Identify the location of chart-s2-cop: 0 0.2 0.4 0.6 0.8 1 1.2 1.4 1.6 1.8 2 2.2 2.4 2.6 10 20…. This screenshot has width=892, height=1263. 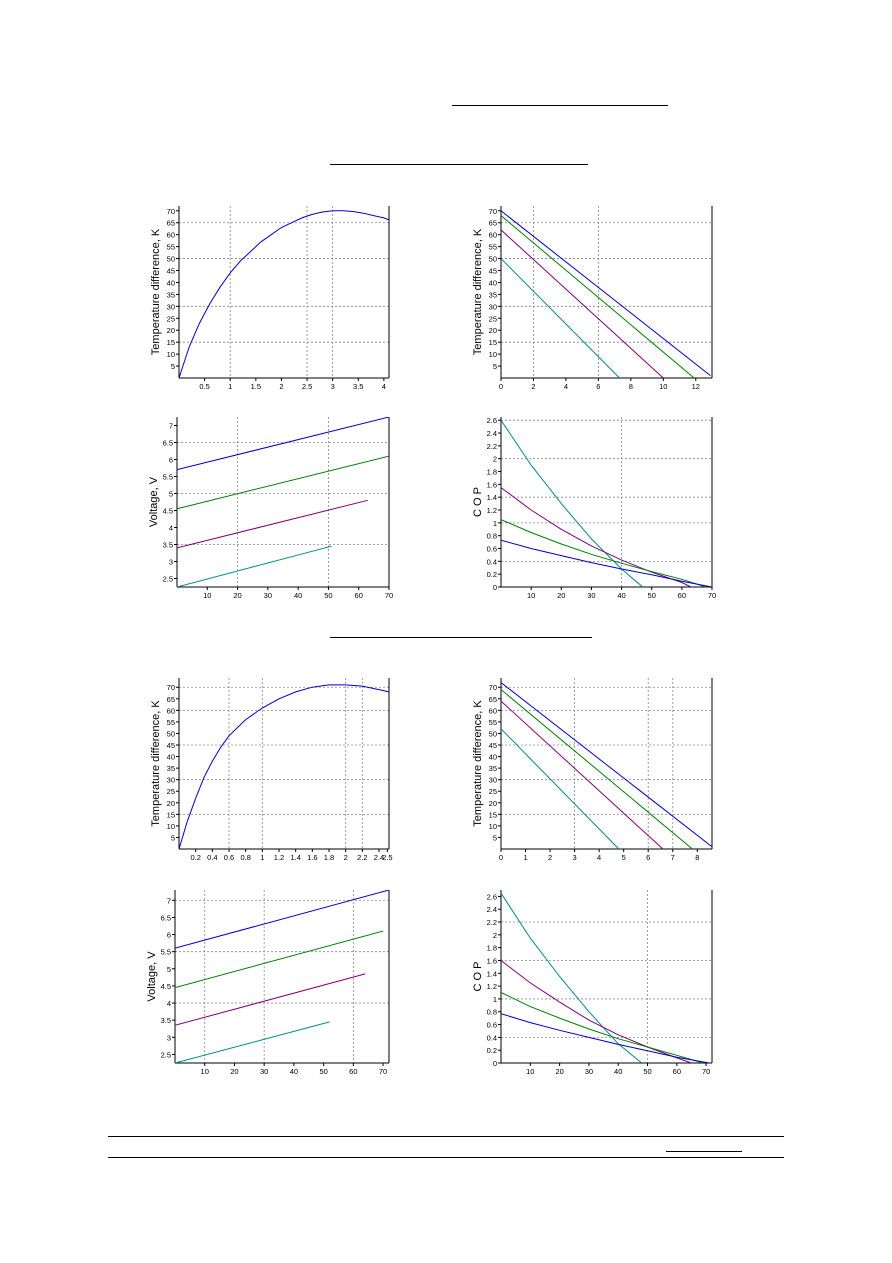
(592, 983).